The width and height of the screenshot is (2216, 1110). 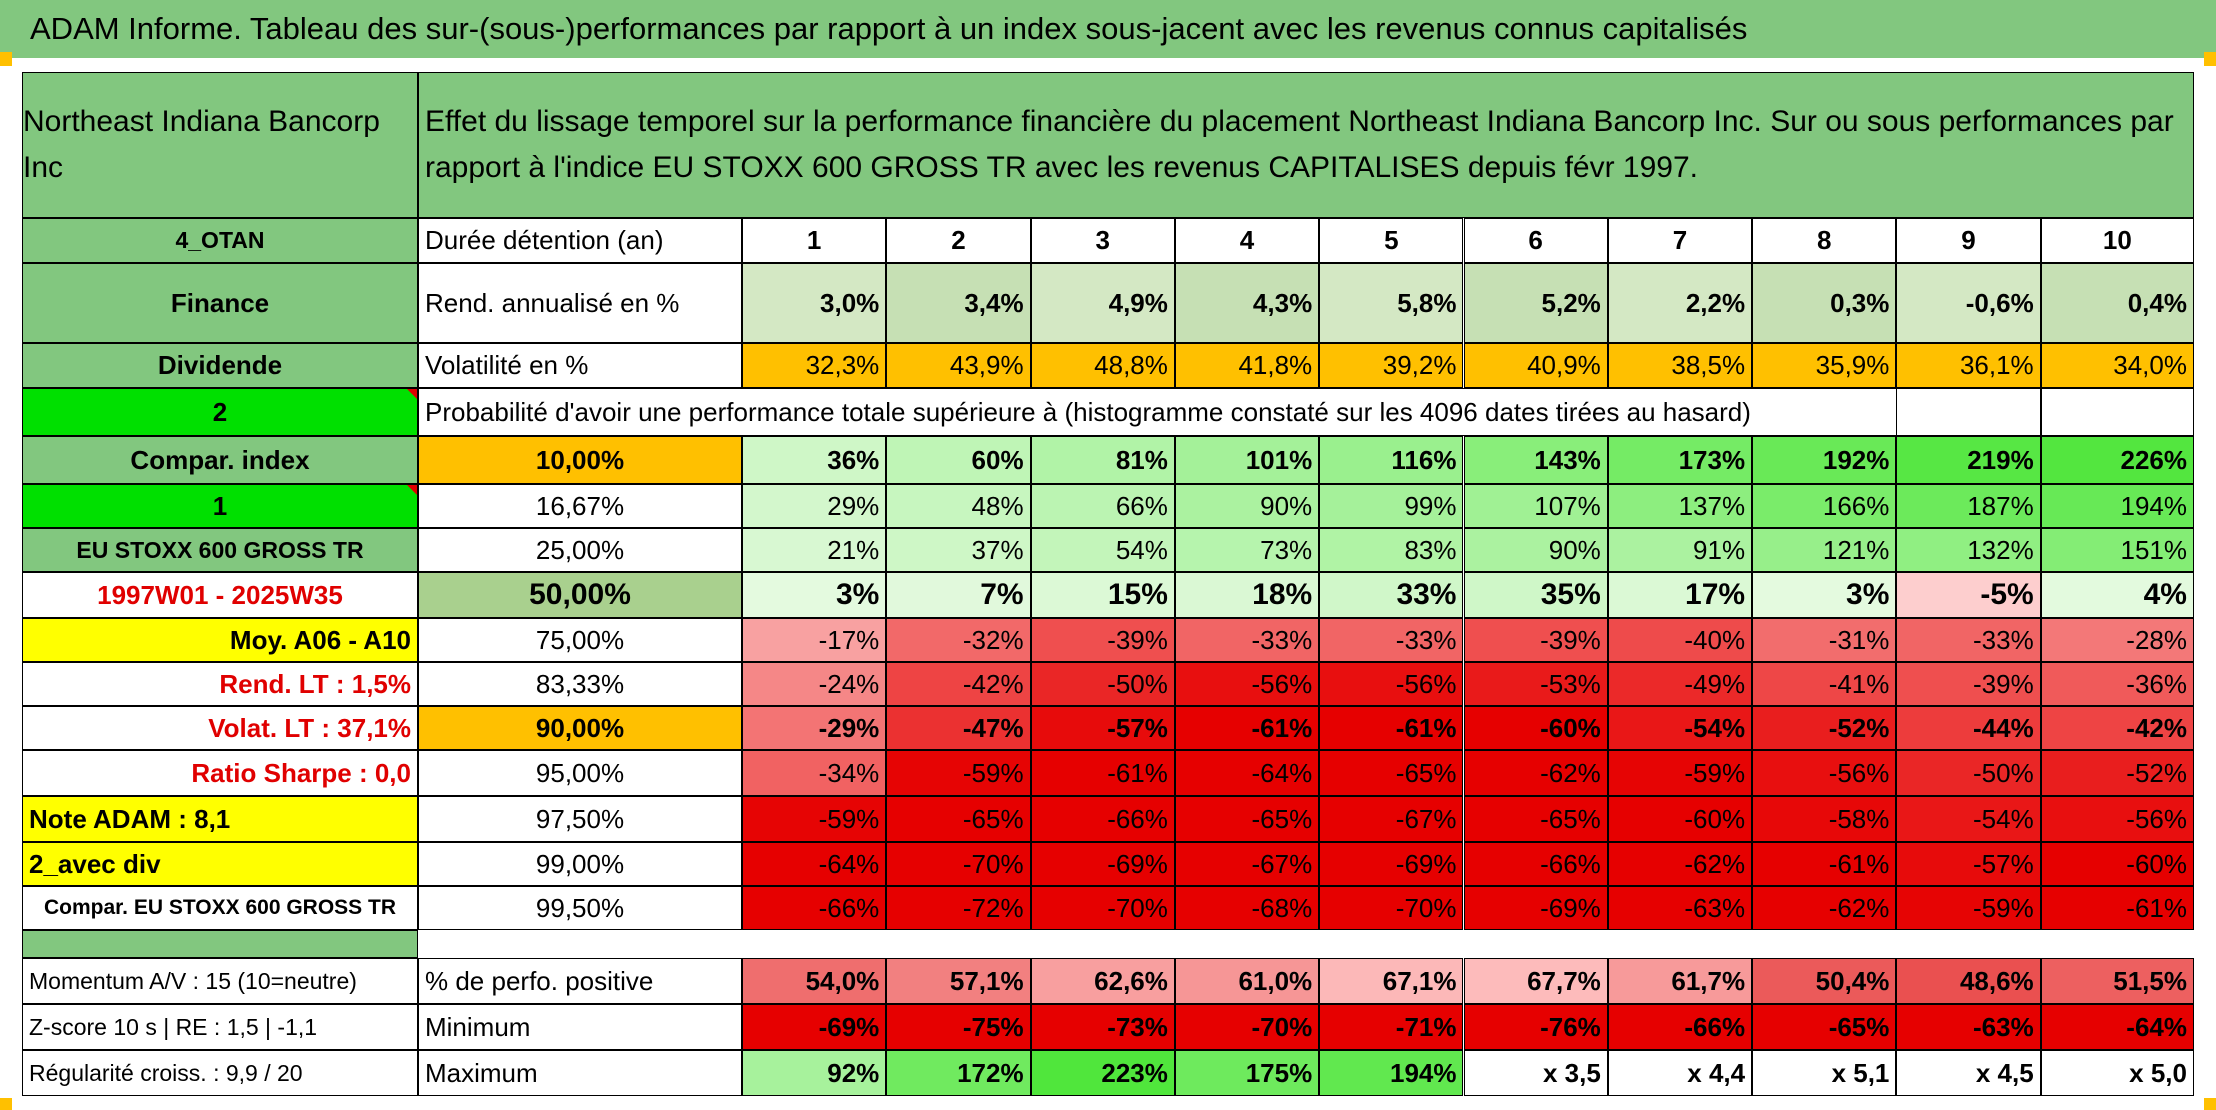 I want to click on ticker-code: 4_OTAN, so click(x=220, y=240).